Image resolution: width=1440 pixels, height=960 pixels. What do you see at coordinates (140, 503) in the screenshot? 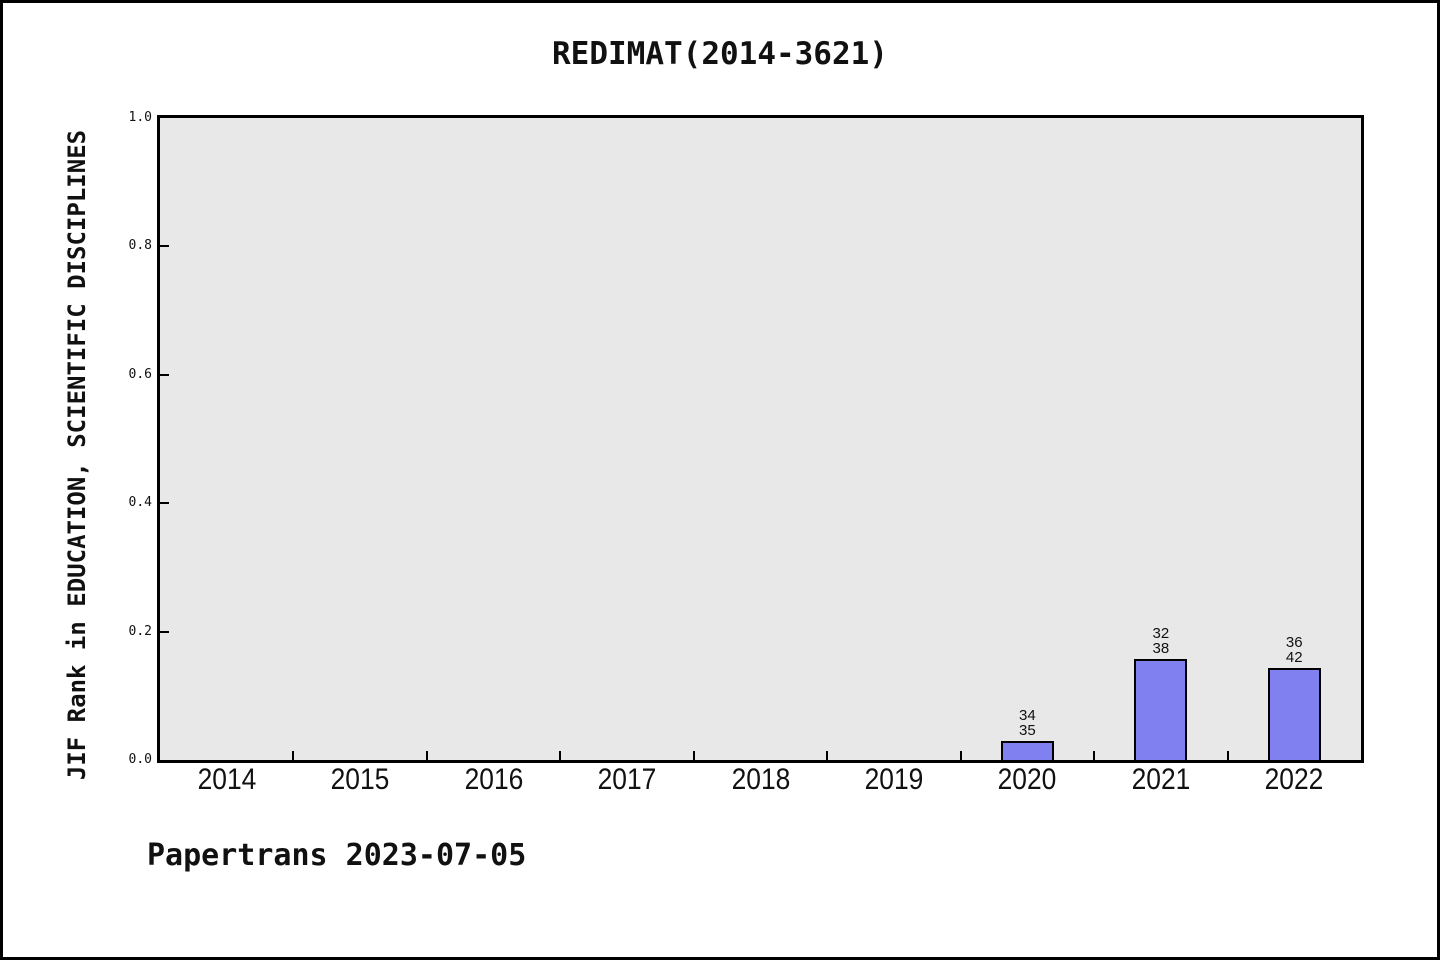
I see `y-tick-label: 0.4` at bounding box center [140, 503].